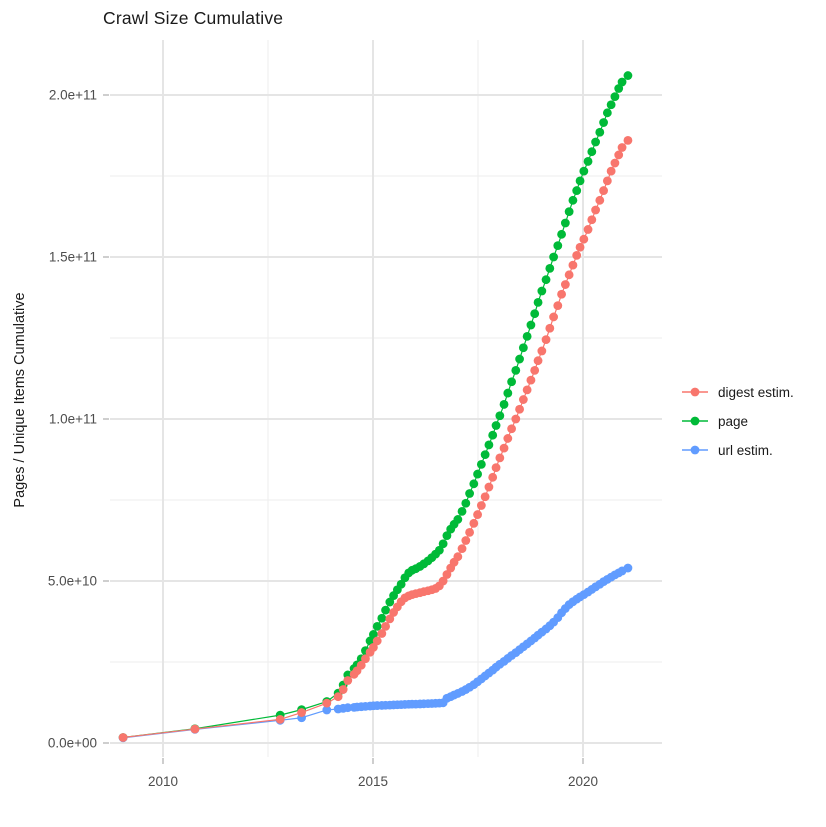 The image size is (826, 827). Describe the element at coordinates (73, 257) in the screenshot. I see `y-axis-tick-label: 1.5e+11` at that location.